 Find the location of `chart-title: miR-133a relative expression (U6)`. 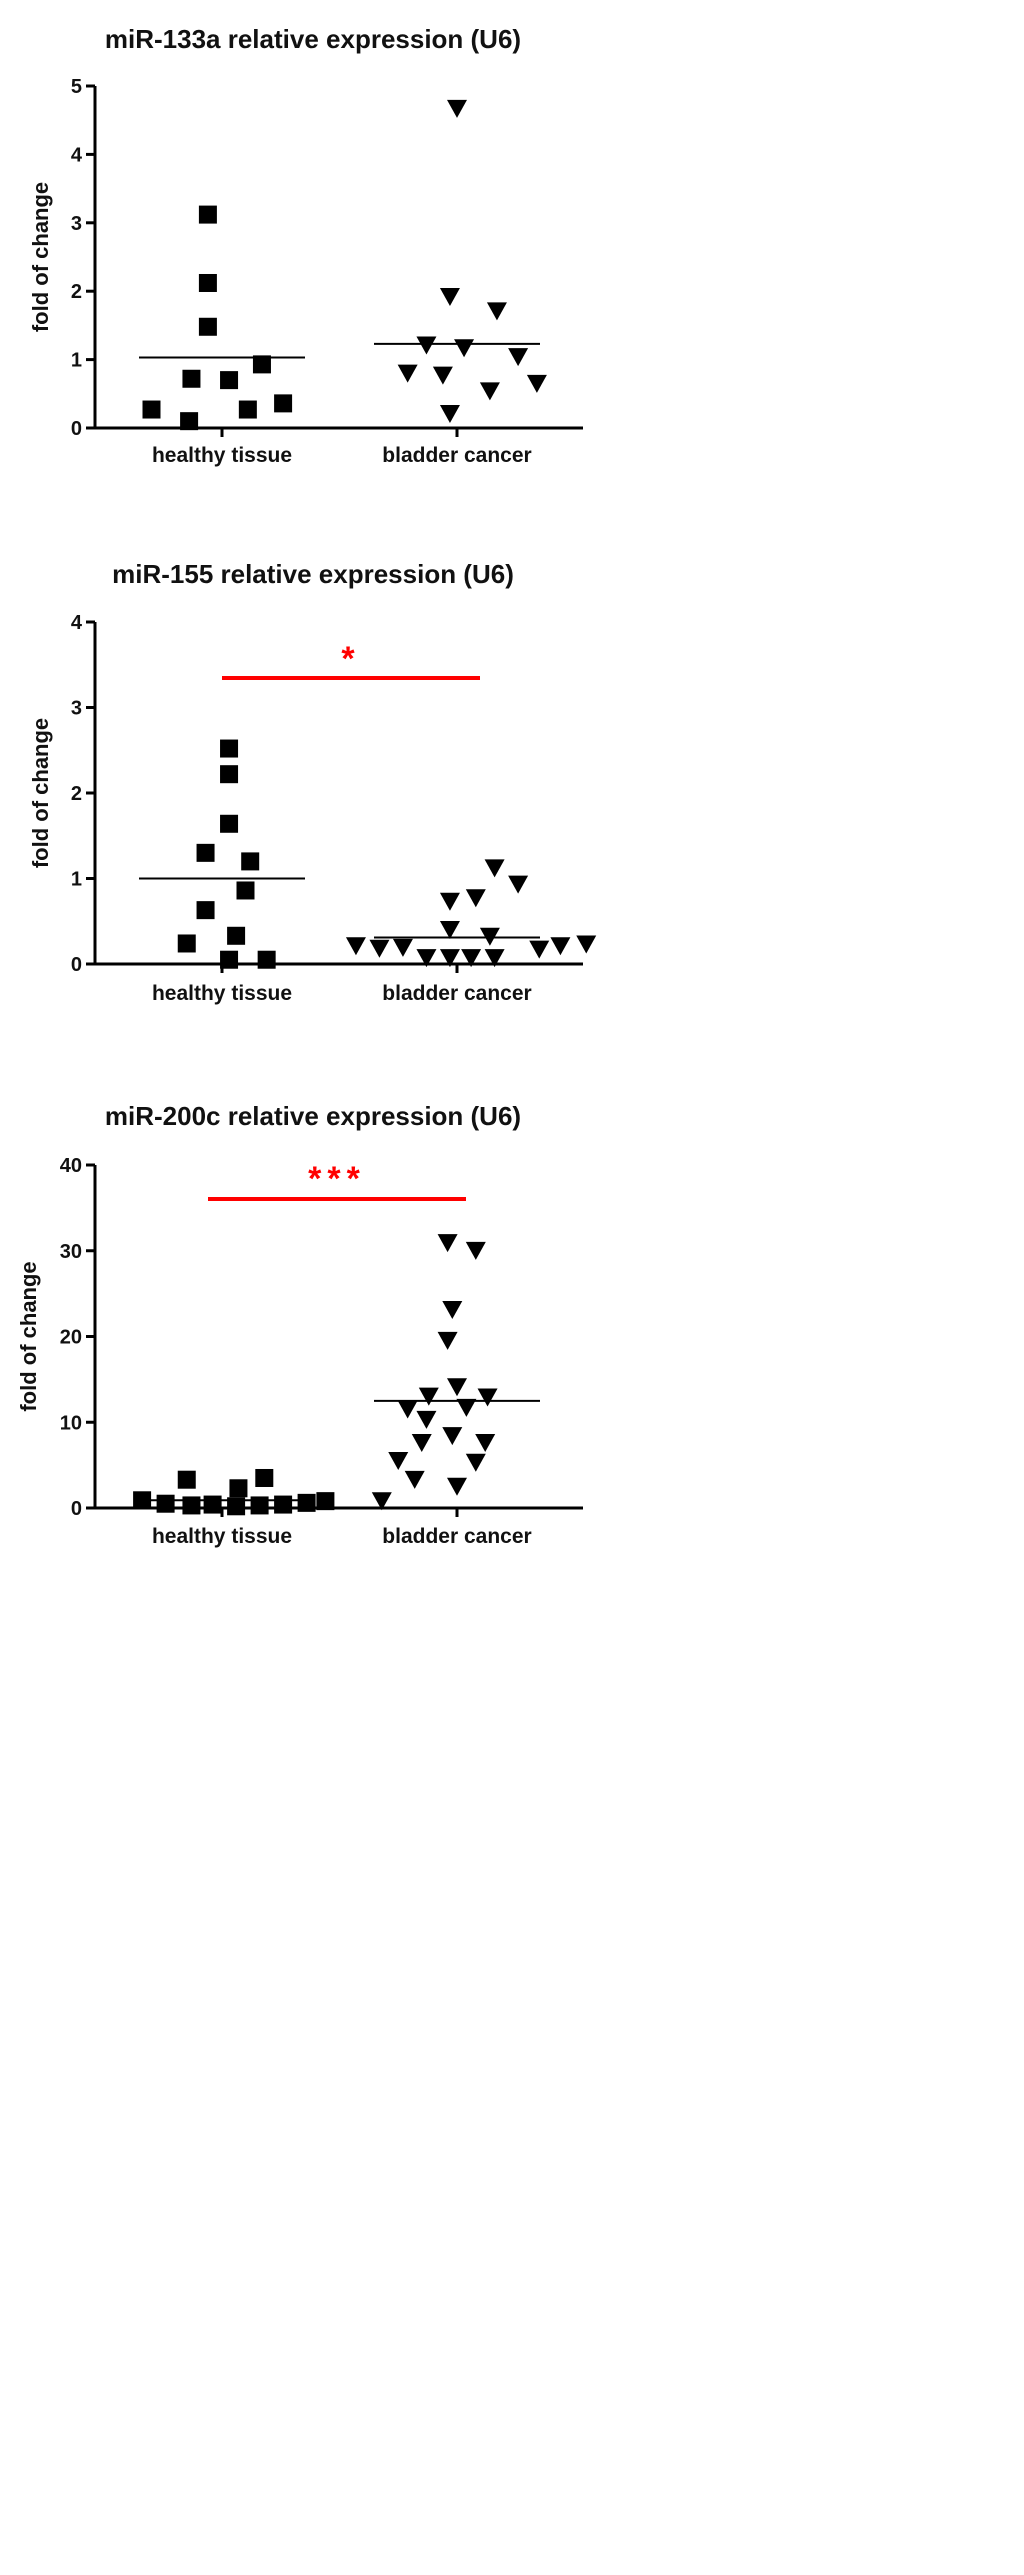

chart-title: miR-133a relative expression (U6) is located at coordinates (313, 39).